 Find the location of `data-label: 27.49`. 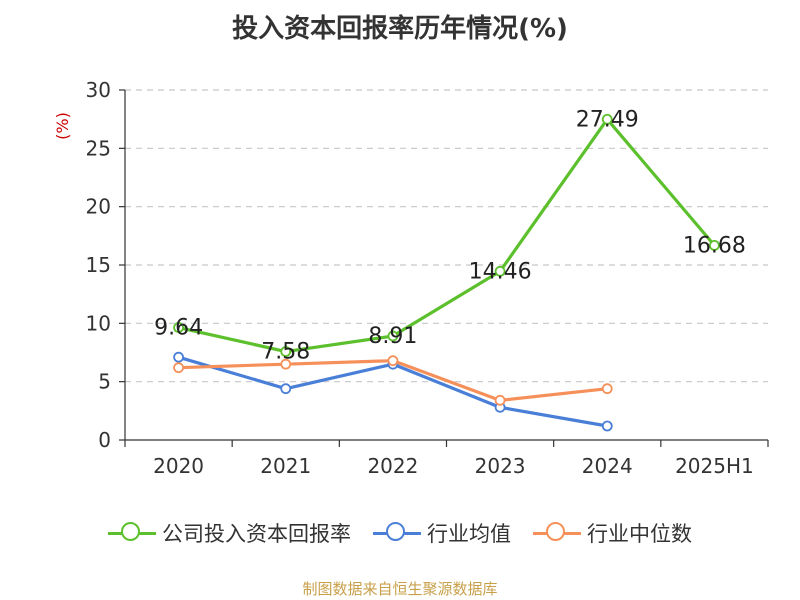

data-label: 27.49 is located at coordinates (607, 119).